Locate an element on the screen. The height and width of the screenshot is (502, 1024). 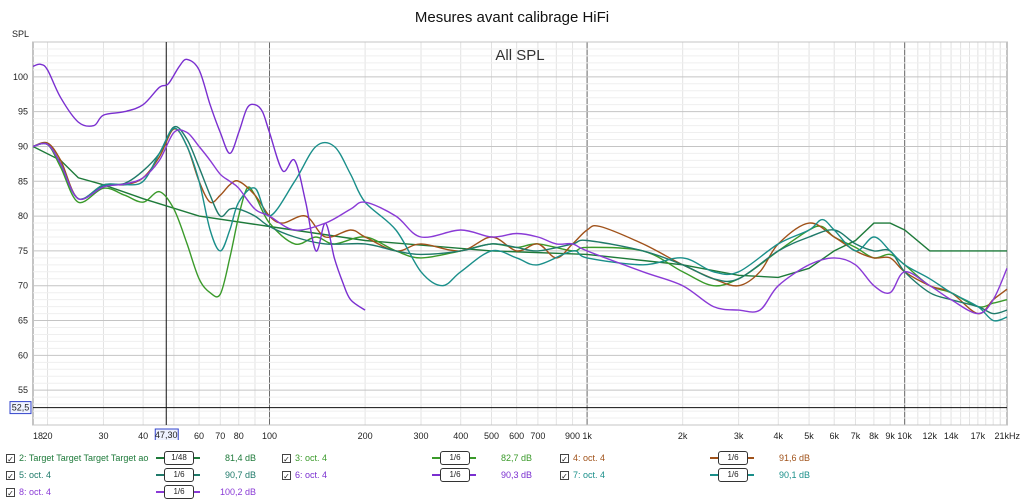
y-tick-label: 80 is located at coordinates (23, 216).